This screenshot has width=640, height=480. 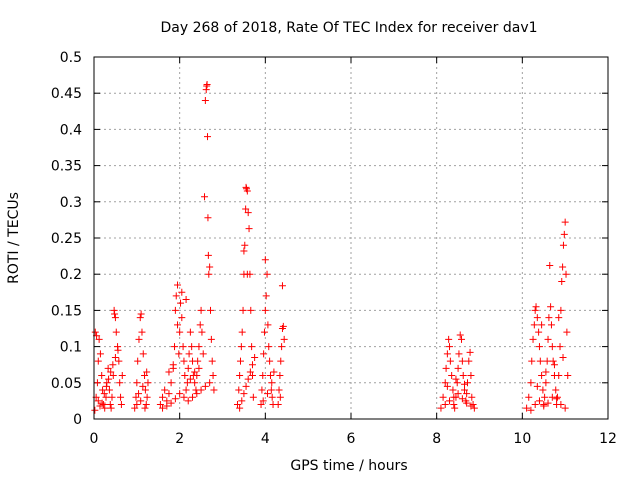 What do you see at coordinates (66, 239) in the screenshot?
I see `y-tick-labels: 0 0.05 0.1 0.15 0.2 0.25 0.3 0.35 0.4 0.45 0.5` at bounding box center [66, 239].